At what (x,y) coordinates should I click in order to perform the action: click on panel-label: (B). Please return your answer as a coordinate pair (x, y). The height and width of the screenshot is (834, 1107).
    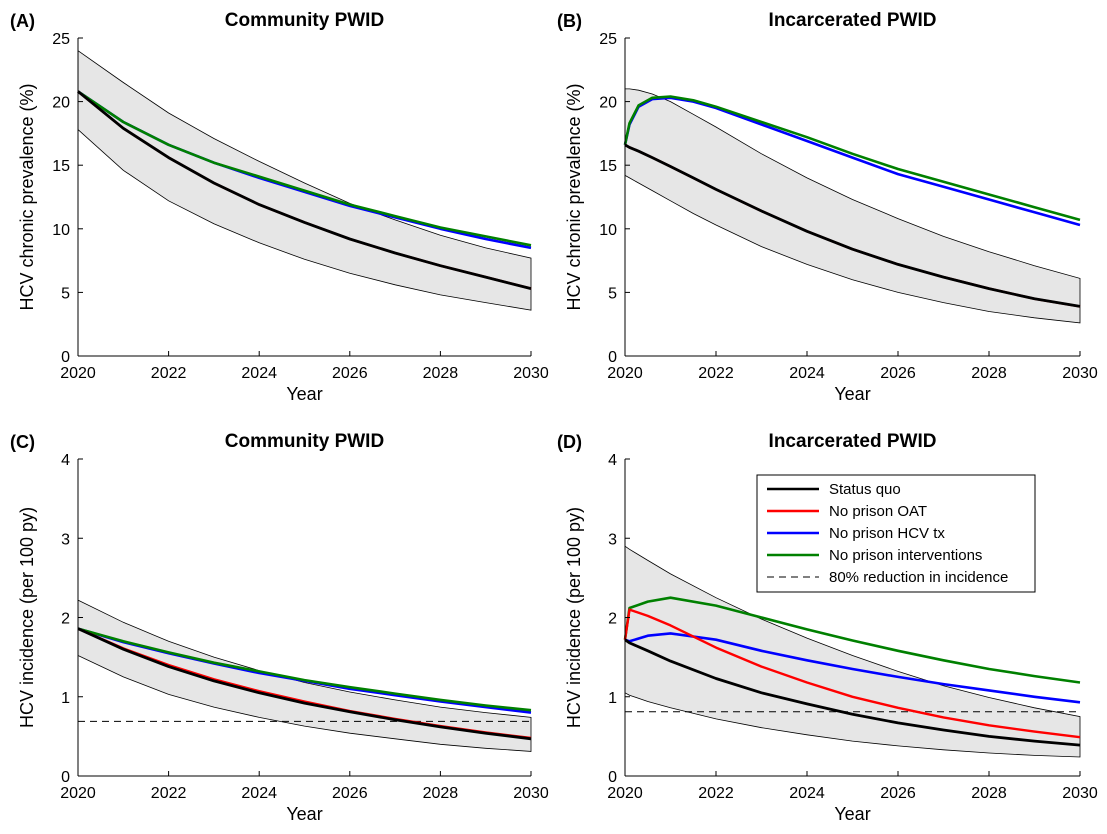
    Looking at the image, I should click on (569, 21).